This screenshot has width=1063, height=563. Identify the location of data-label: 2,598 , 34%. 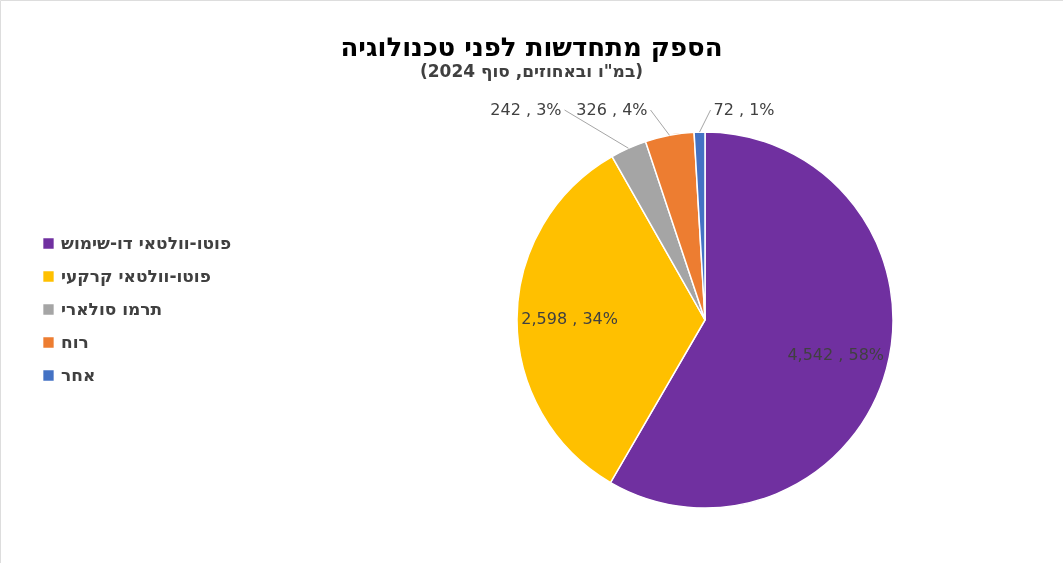
(569, 319).